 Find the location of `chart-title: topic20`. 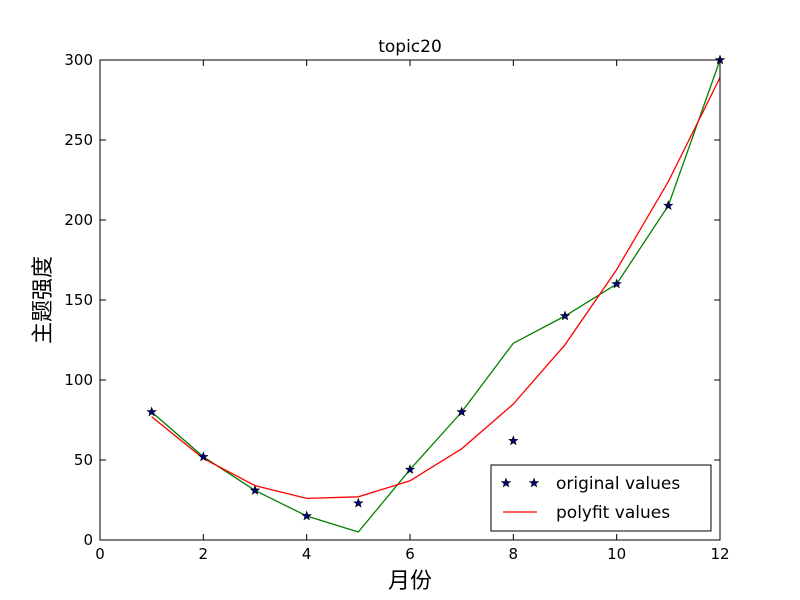

chart-title: topic20 is located at coordinates (410, 47).